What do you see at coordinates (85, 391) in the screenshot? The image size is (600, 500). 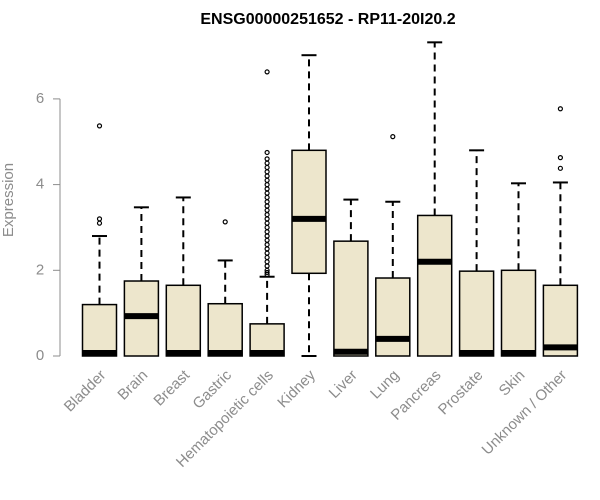 I see `x-tick-label: Bladder` at bounding box center [85, 391].